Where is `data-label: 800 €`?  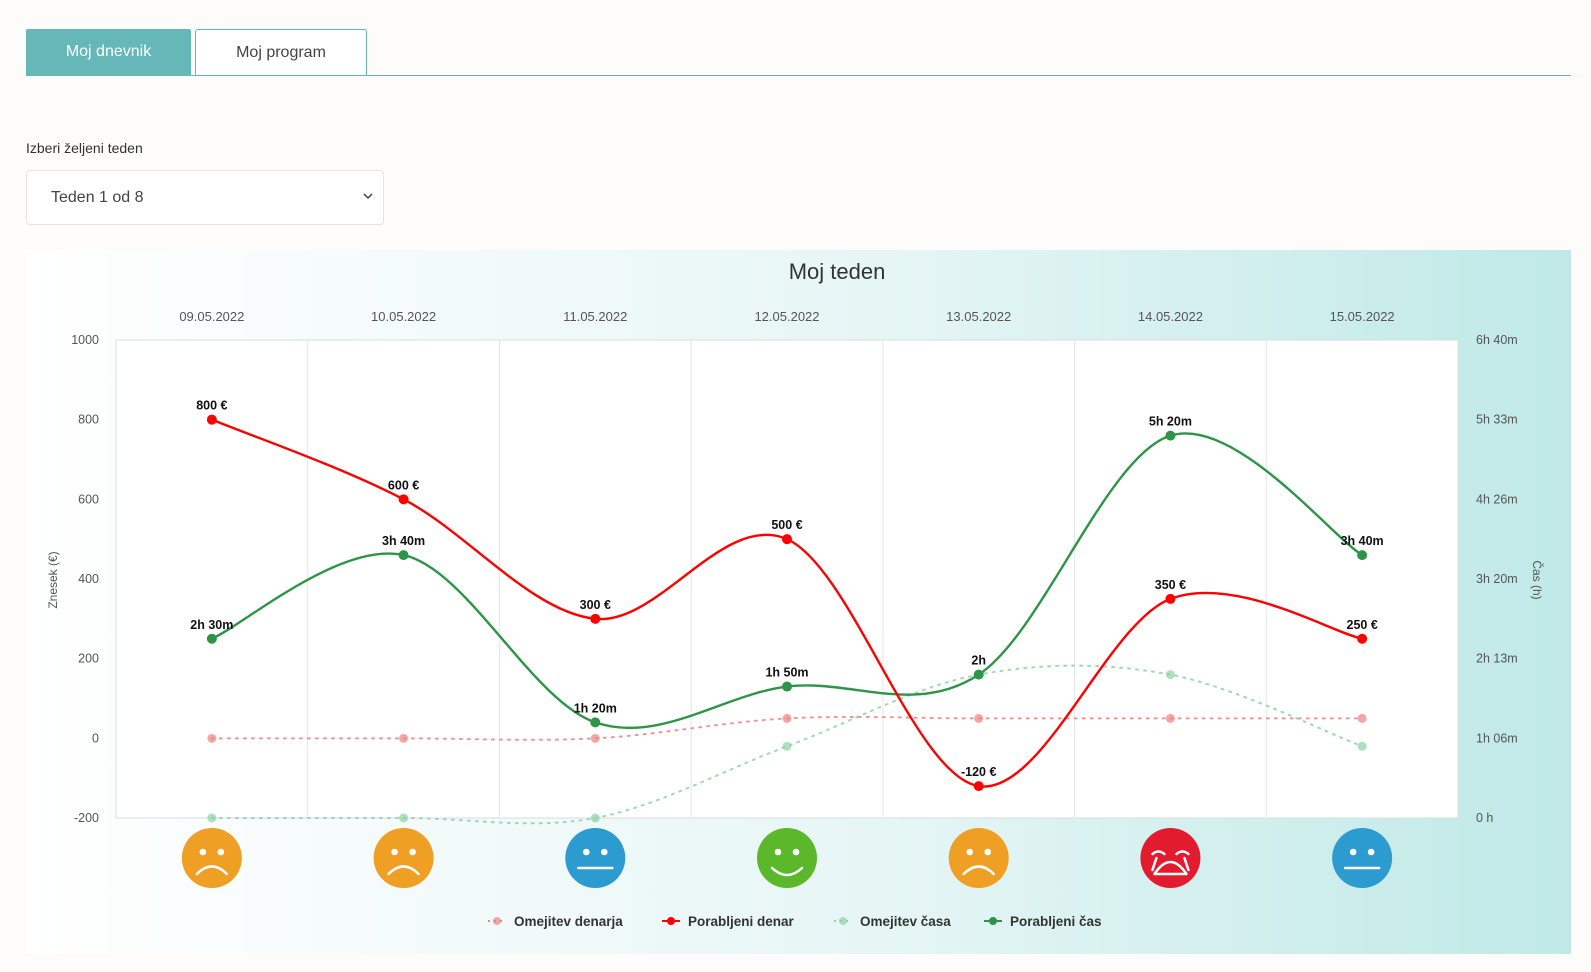
data-label: 800 € is located at coordinates (211, 406).